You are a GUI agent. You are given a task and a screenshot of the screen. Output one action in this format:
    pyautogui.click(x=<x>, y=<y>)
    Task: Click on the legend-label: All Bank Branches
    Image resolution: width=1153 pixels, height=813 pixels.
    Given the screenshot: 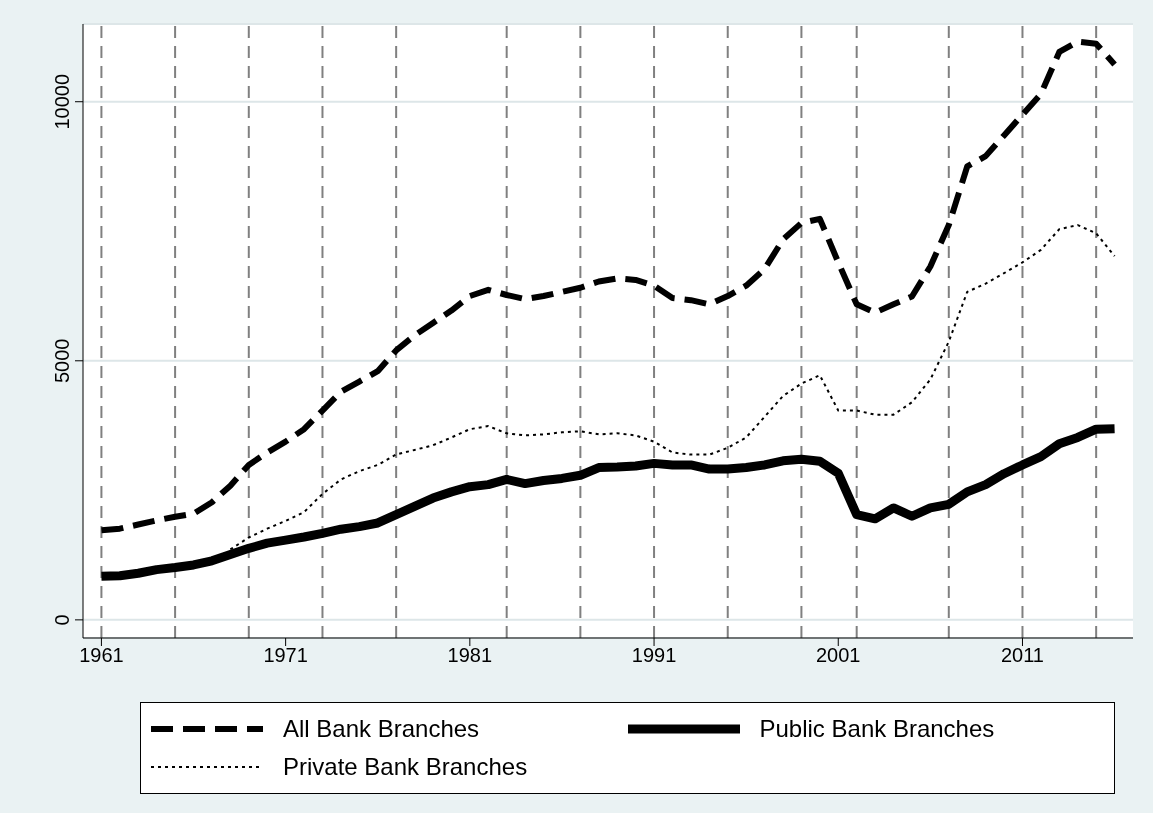 What is the action you would take?
    pyautogui.click(x=381, y=729)
    